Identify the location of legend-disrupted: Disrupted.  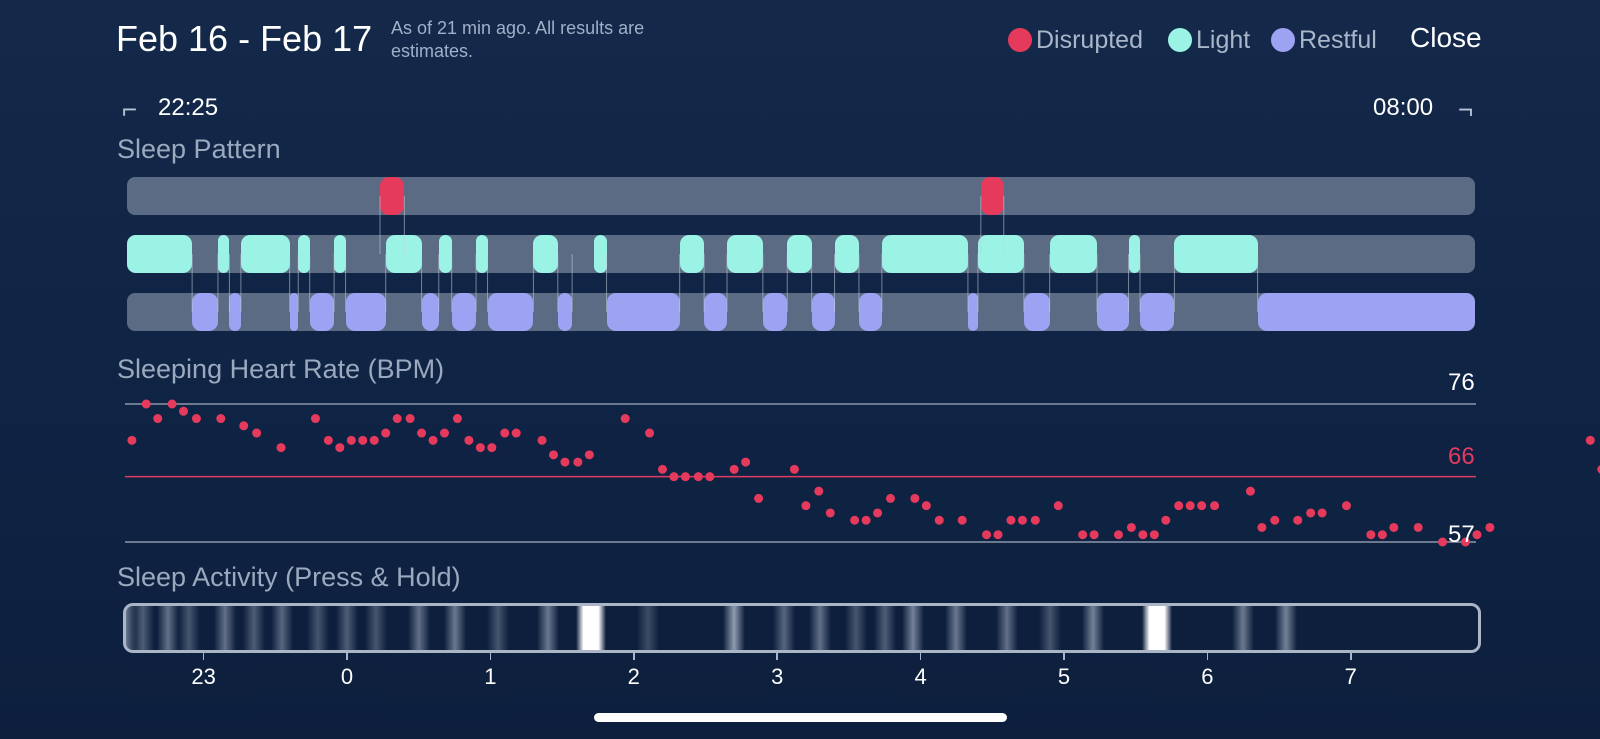
(1075, 40).